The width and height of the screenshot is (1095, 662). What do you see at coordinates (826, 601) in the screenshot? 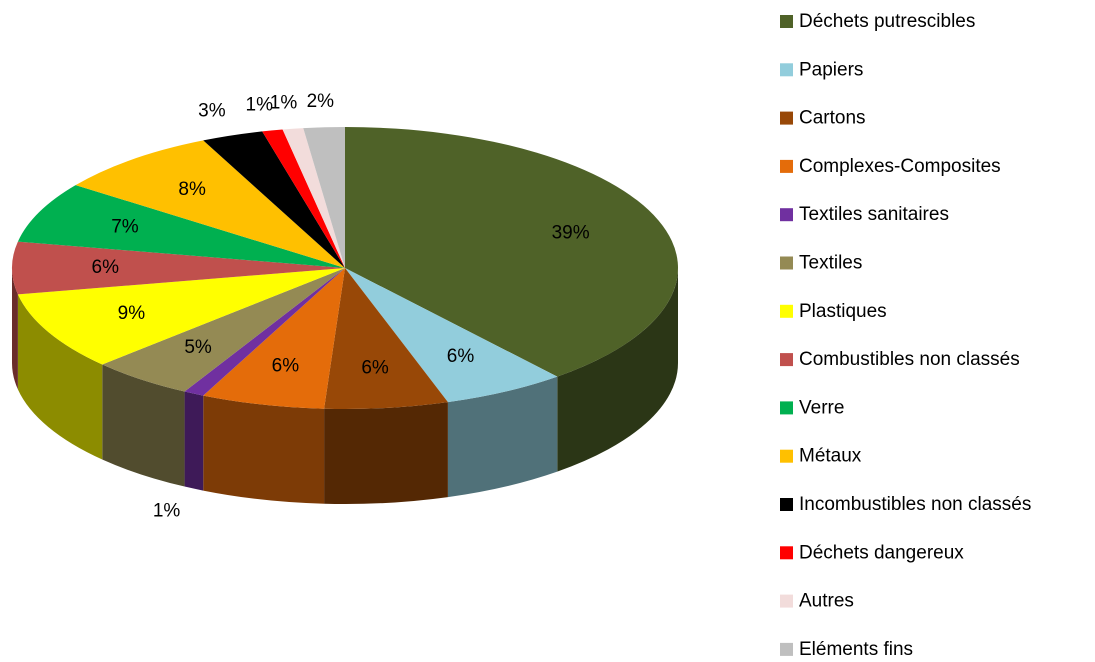
I see `legend-label: Autres` at bounding box center [826, 601].